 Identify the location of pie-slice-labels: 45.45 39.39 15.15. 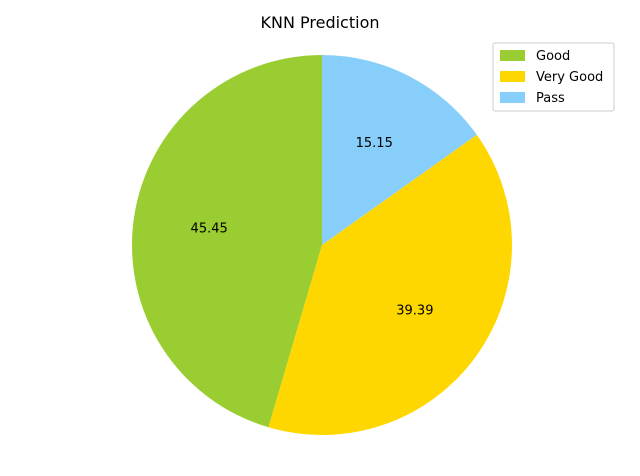
(312, 227).